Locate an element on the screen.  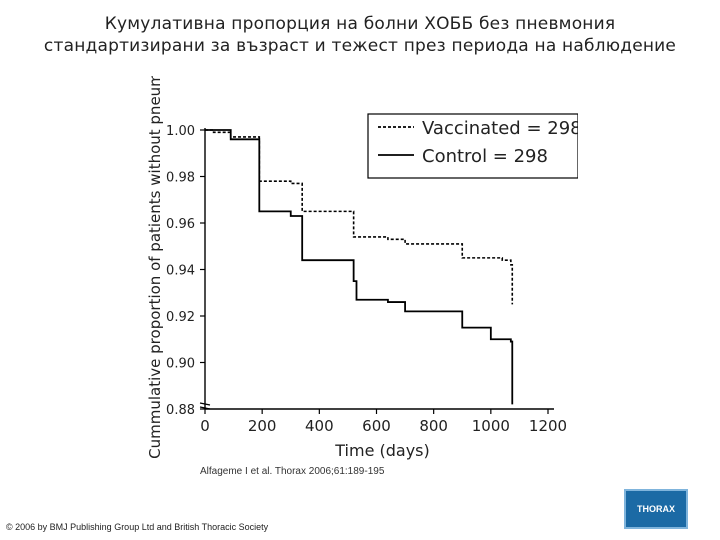
y-tick-label: 0.96 is located at coordinates (180, 224).